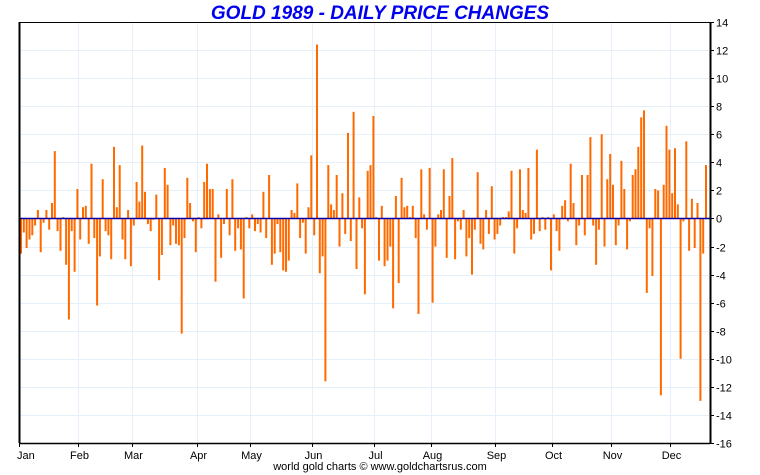 This screenshot has width=760, height=475. What do you see at coordinates (719, 108) in the screenshot?
I see `y-tick-label: 8` at bounding box center [719, 108].